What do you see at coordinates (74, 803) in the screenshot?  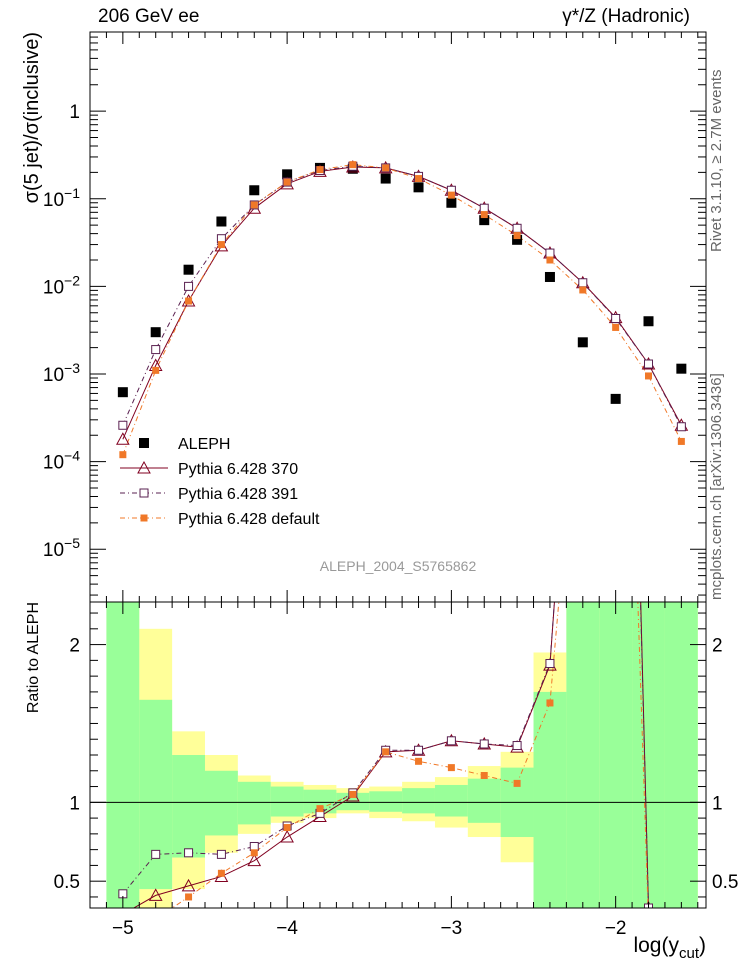 I see `ratio-y-tick-label: 1` at bounding box center [74, 803].